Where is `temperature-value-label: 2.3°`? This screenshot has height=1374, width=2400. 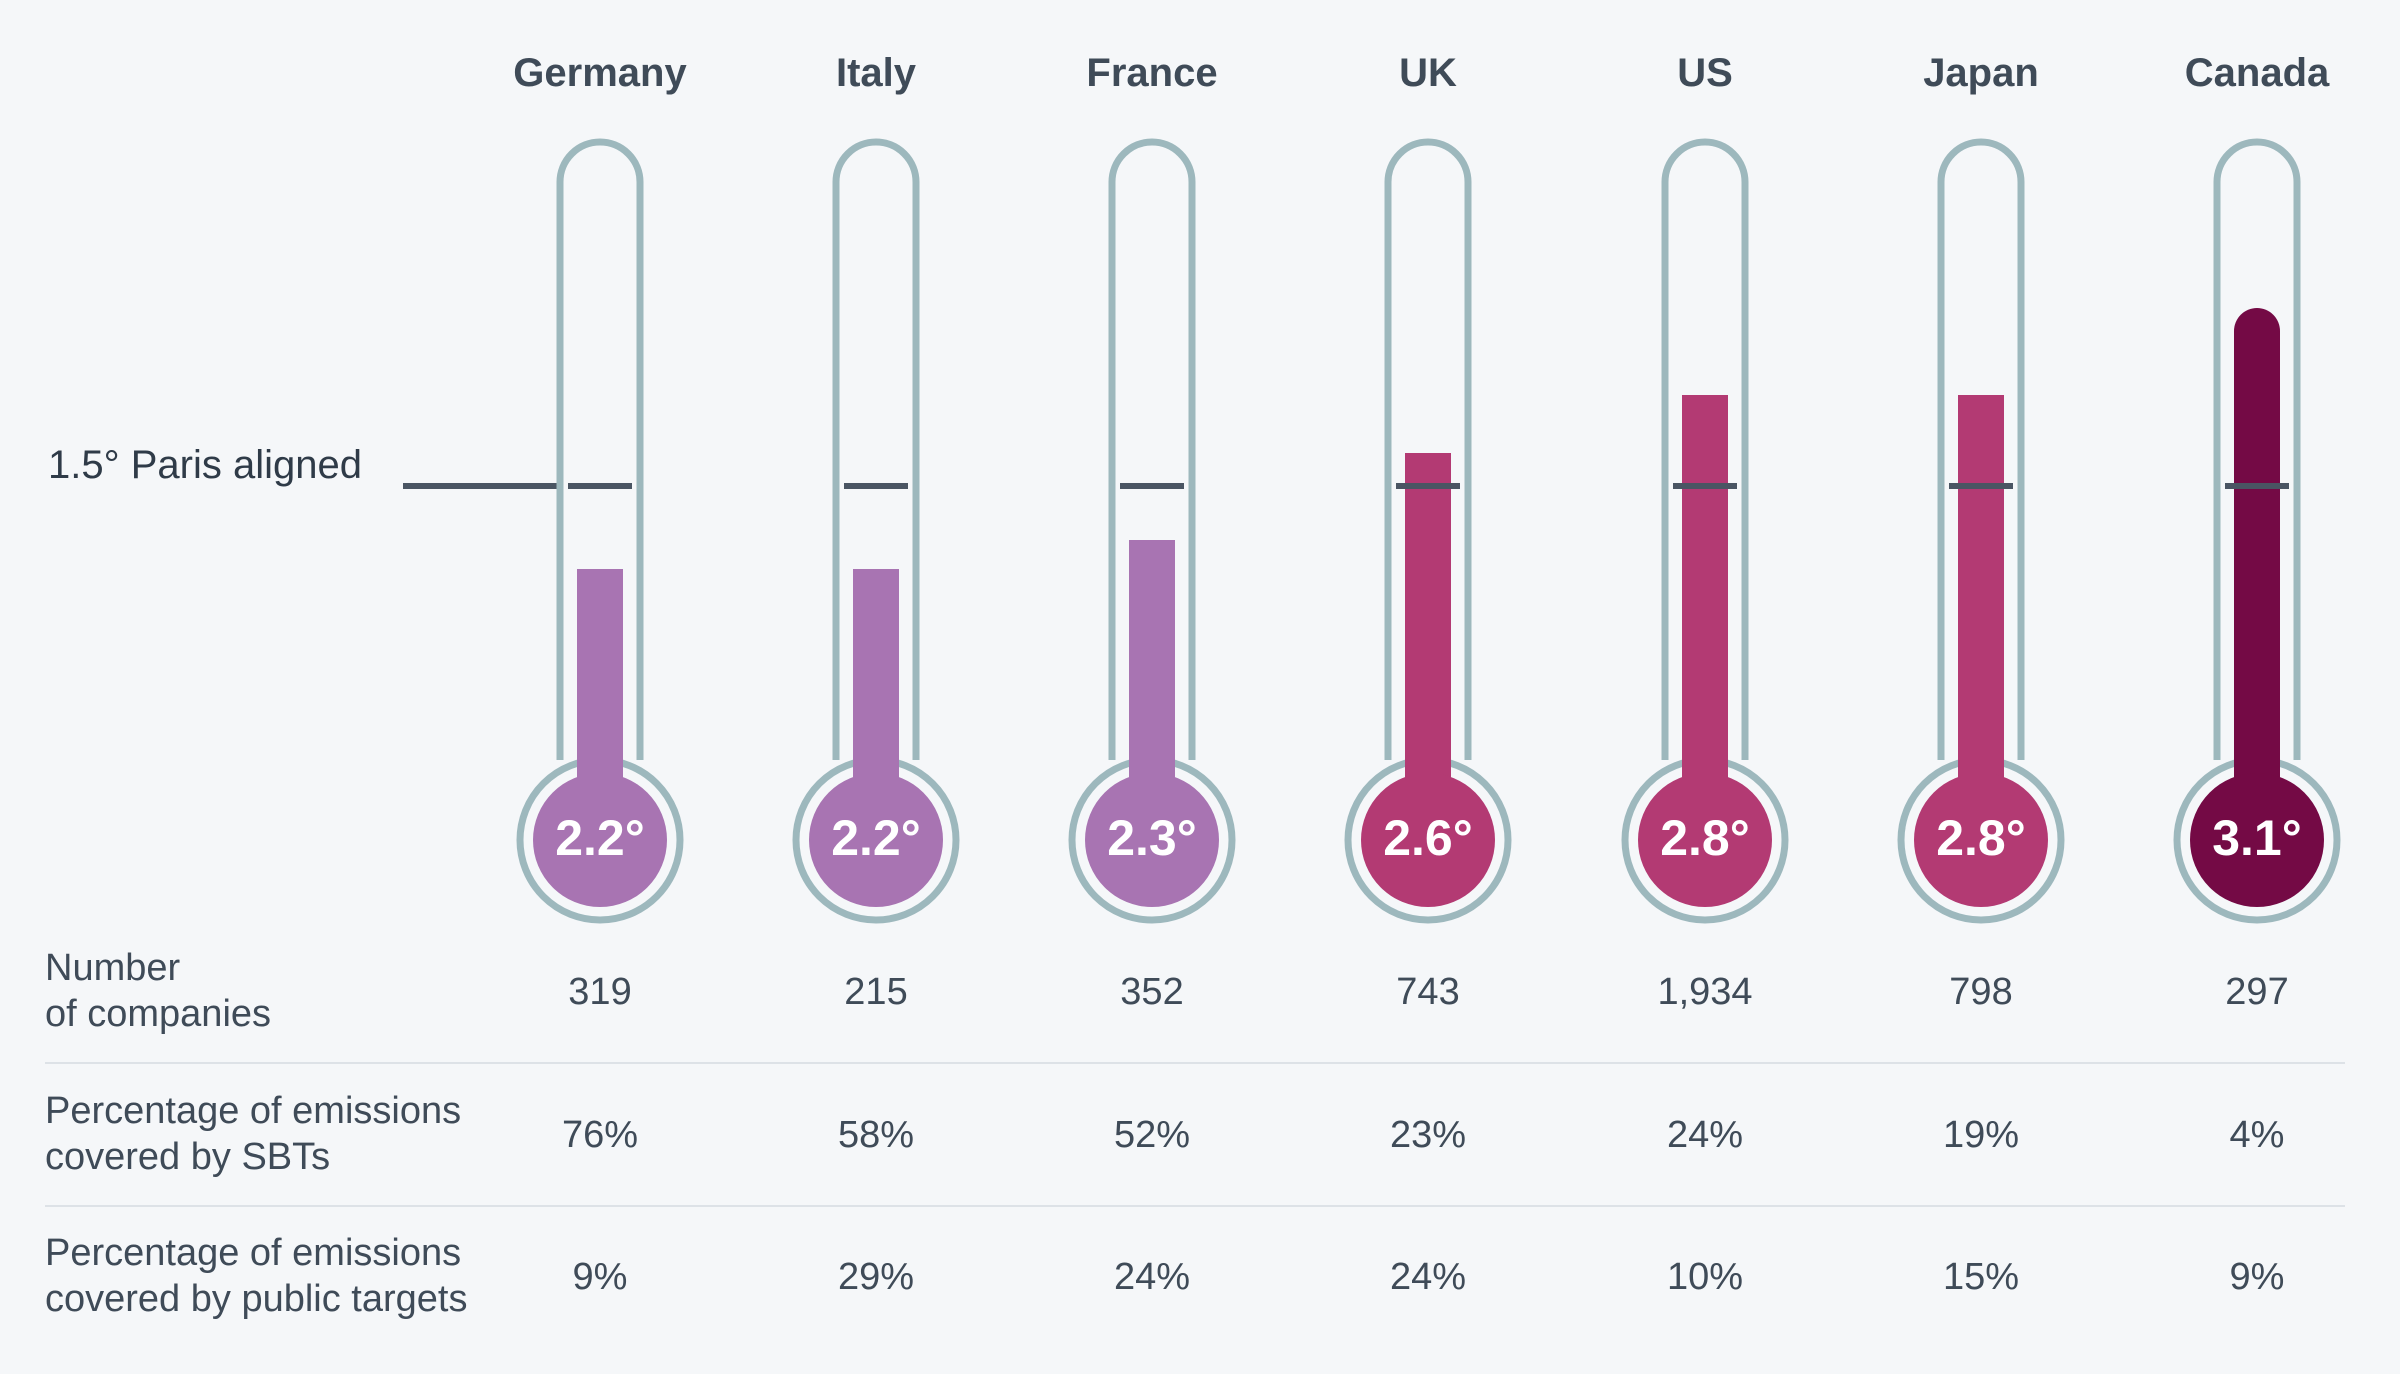 temperature-value-label: 2.3° is located at coordinates (1152, 838).